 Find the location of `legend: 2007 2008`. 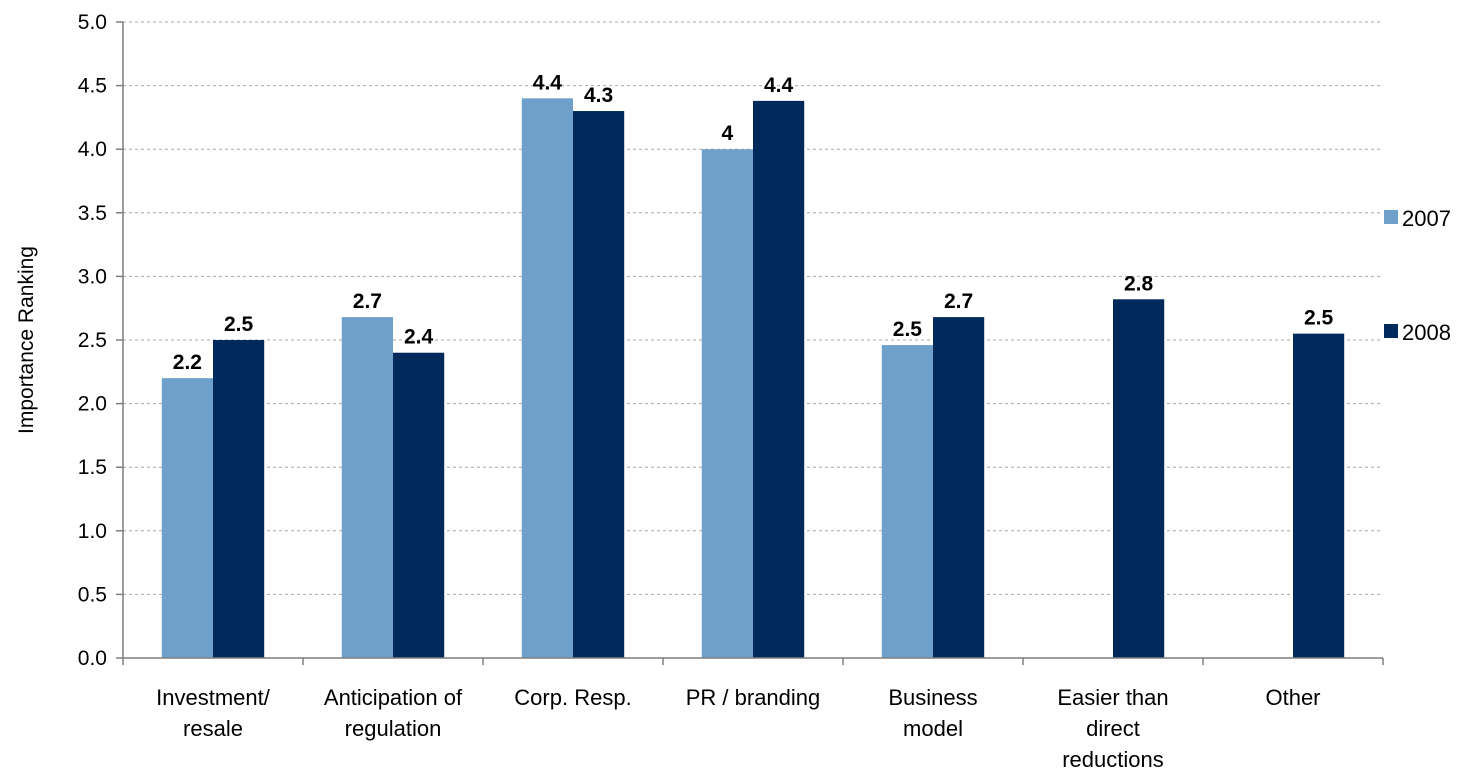

legend: 2007 2008 is located at coordinates (1417, 275).